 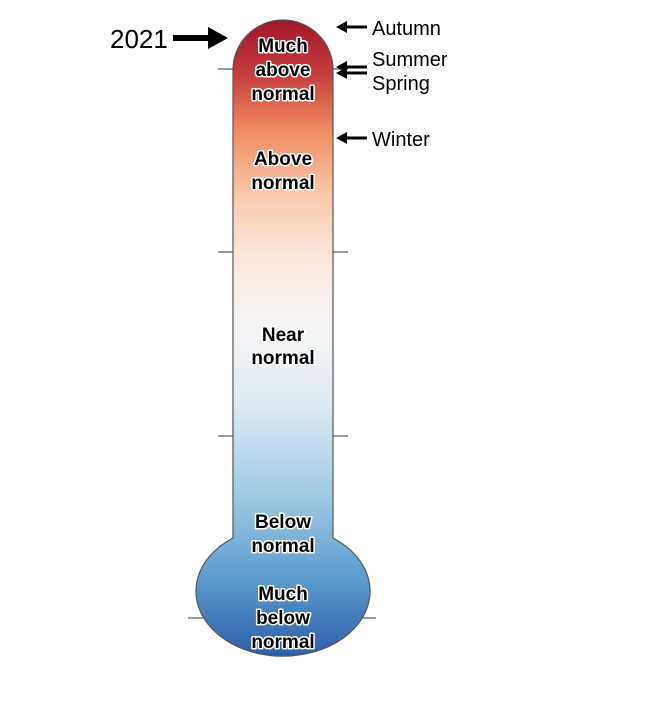 I want to click on svg-text: above, so click(x=283, y=70).